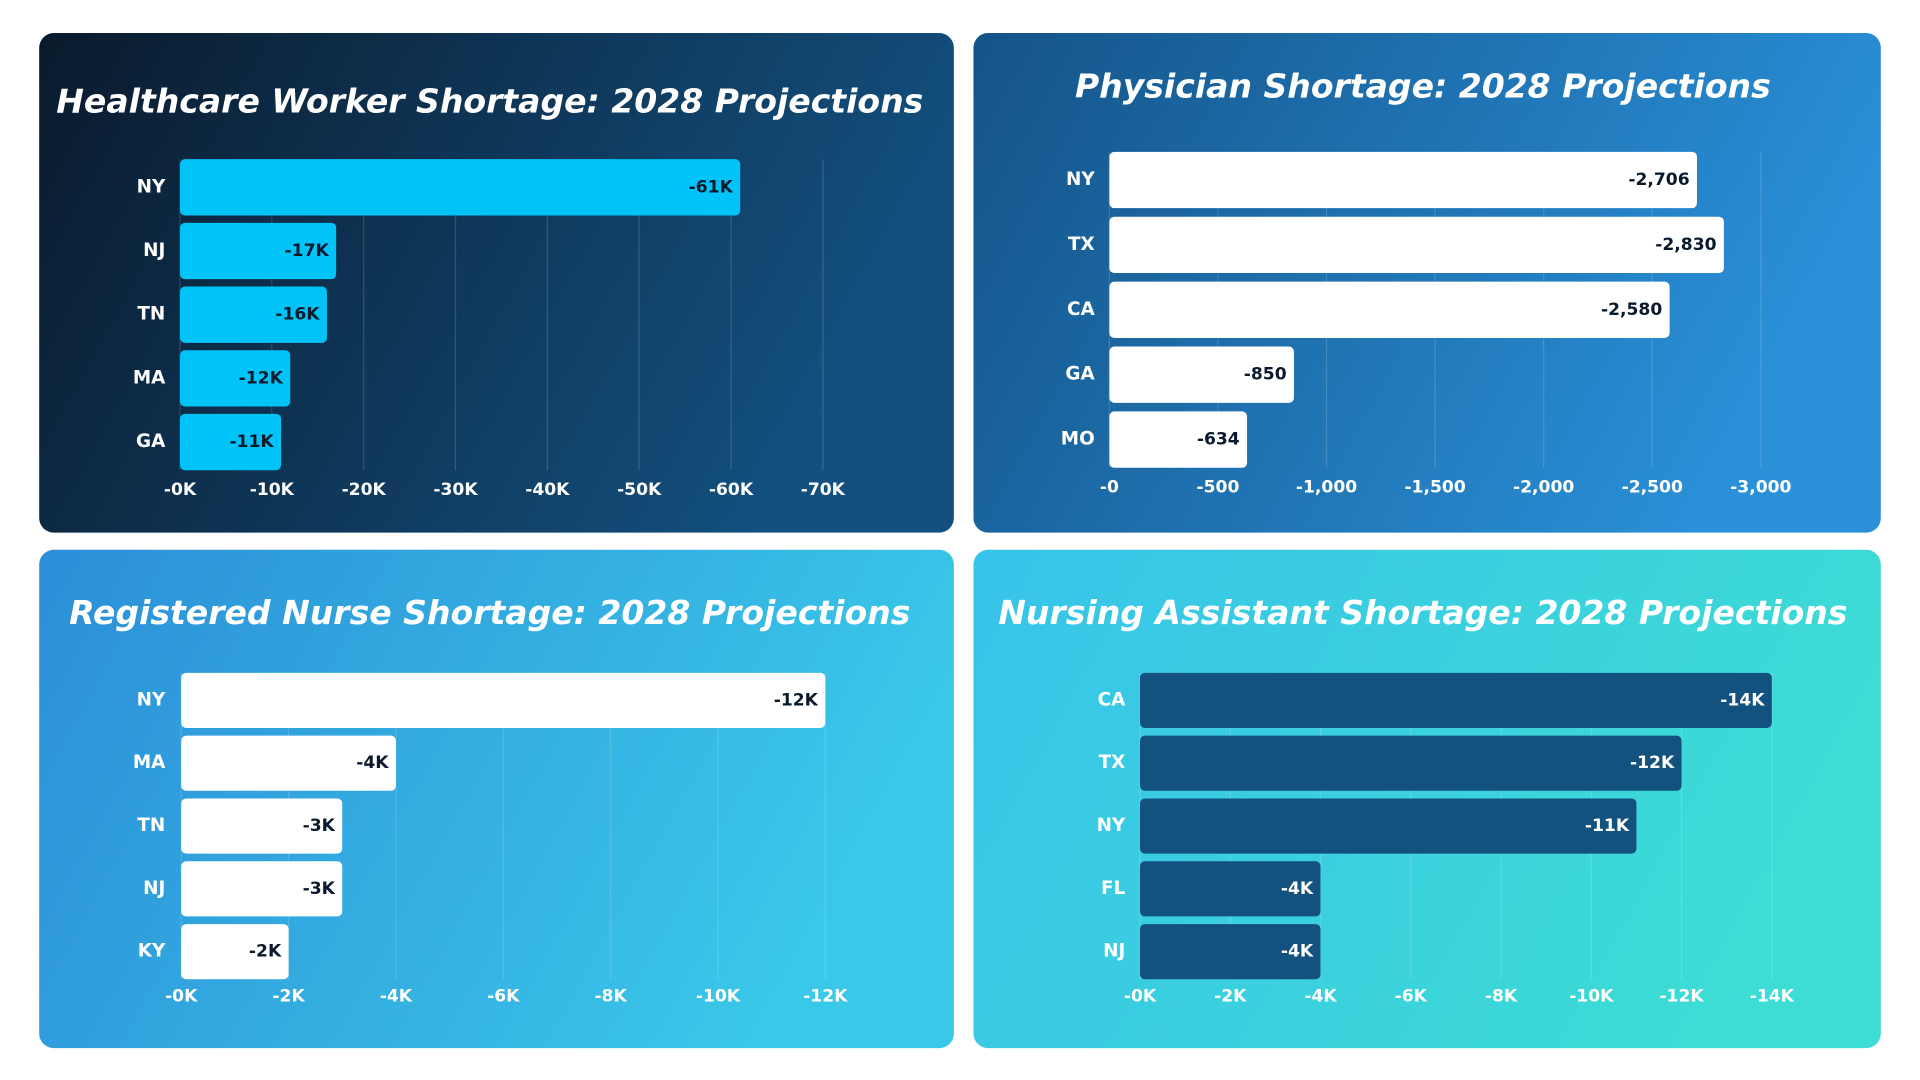 The height and width of the screenshot is (1080, 1920). I want to click on value-label: -2,580, so click(1631, 310).